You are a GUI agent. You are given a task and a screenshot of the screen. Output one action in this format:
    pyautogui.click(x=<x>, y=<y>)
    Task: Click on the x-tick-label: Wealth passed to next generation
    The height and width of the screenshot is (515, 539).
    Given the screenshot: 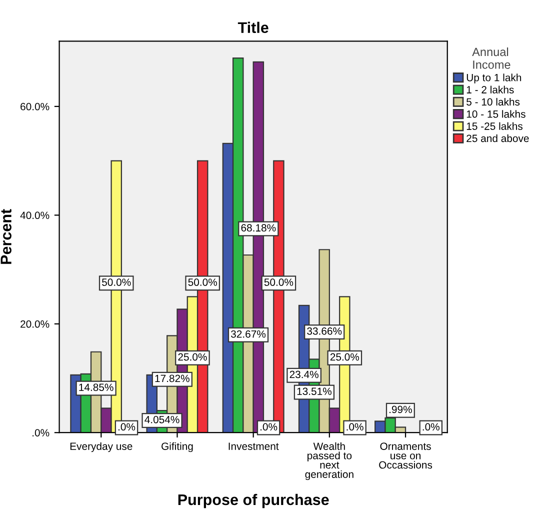 What is the action you would take?
    pyautogui.click(x=329, y=461)
    